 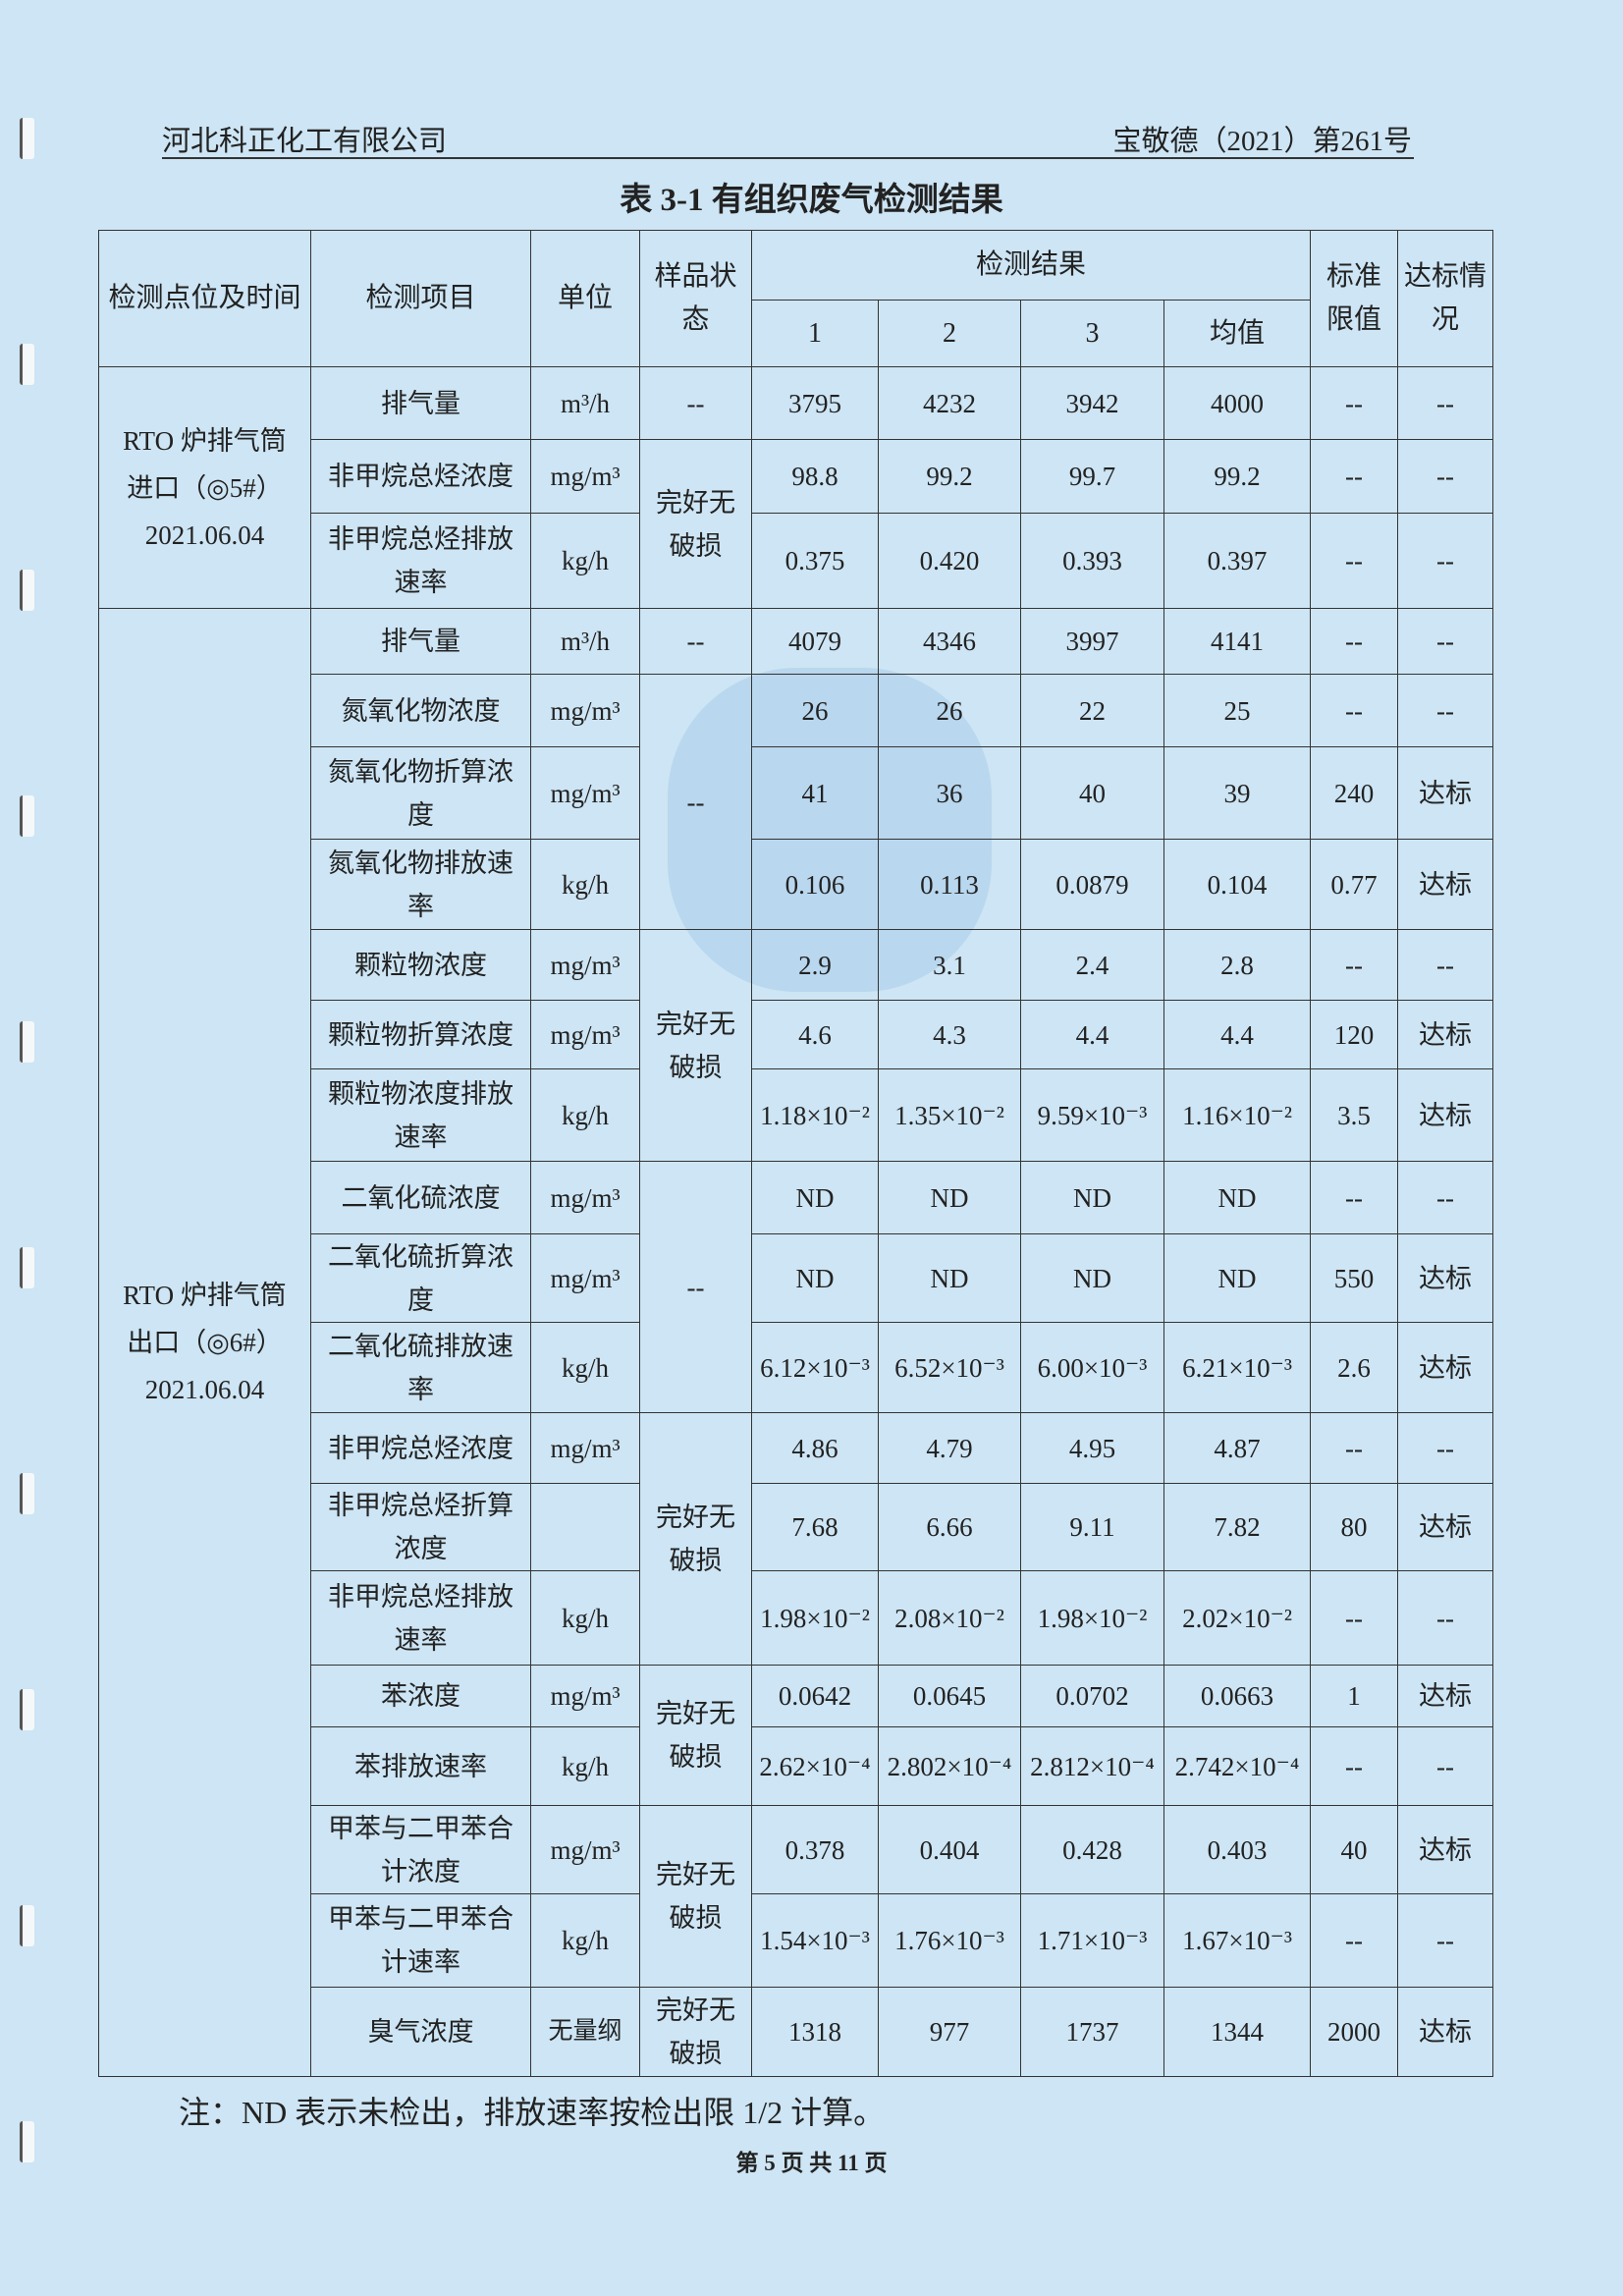 I want to click on r2-cell: 0.420, so click(x=949, y=561).